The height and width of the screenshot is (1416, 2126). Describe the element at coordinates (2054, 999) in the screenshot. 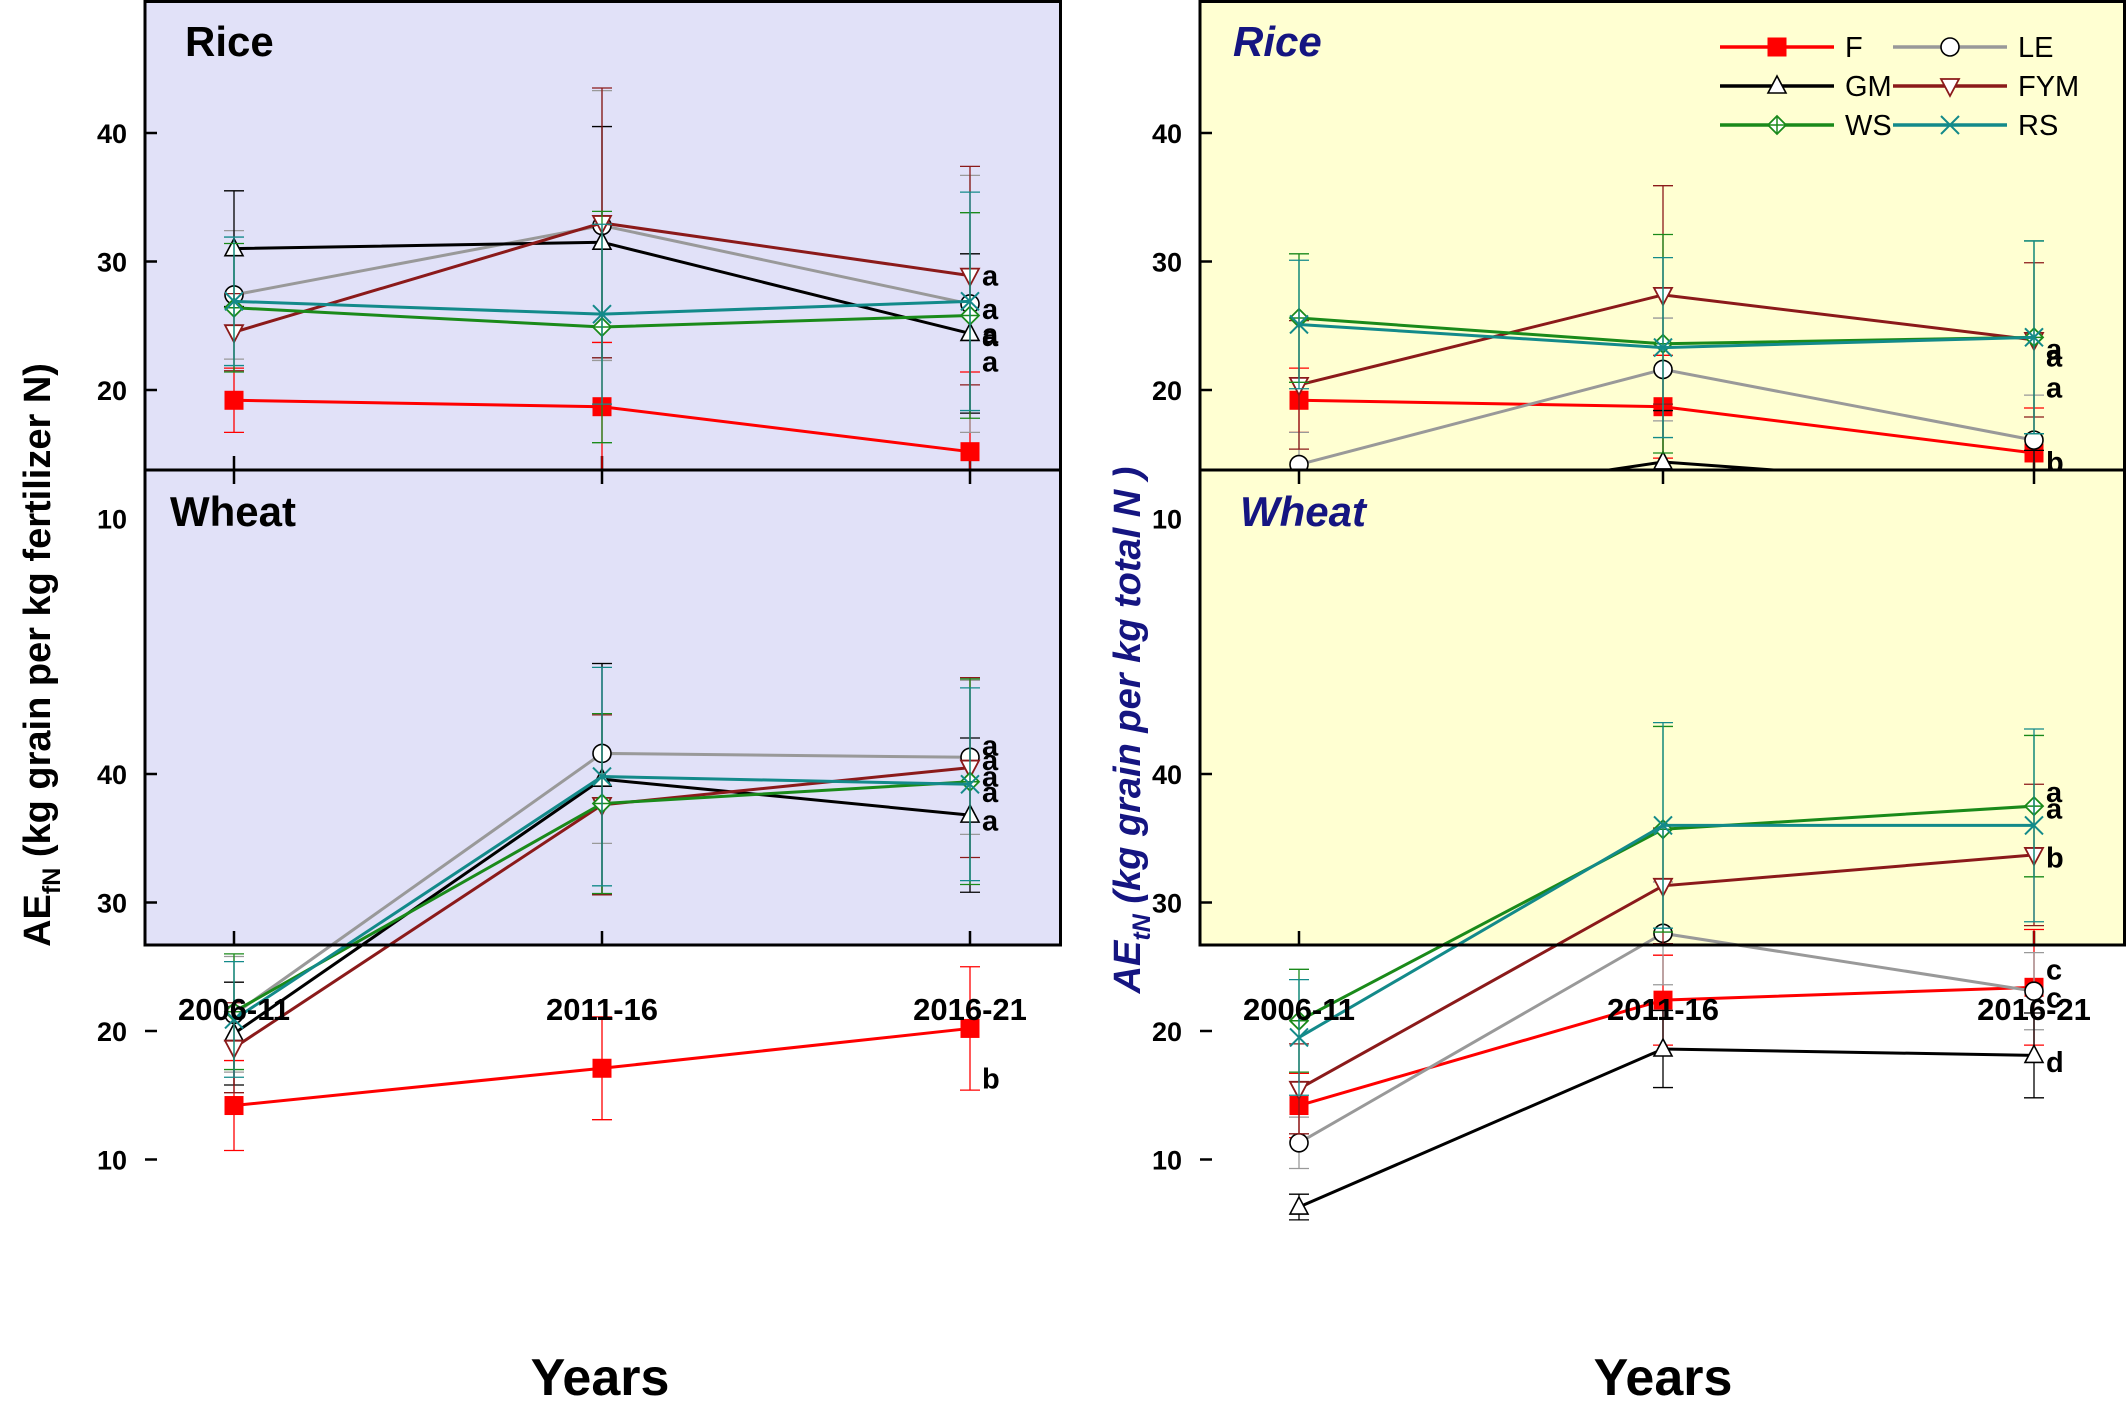

I see `significance-letter: c` at that location.